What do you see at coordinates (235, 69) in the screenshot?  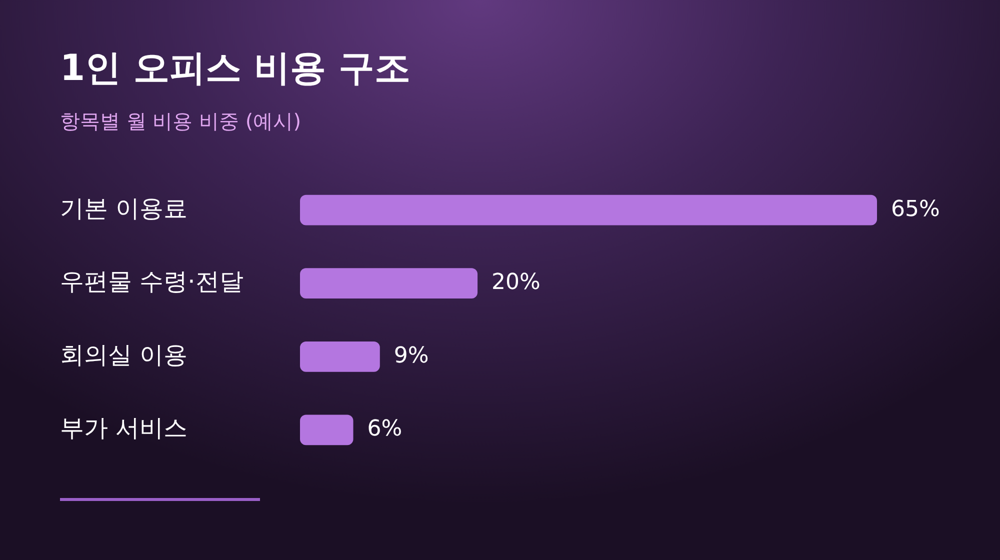 I see `chart-title: 1인 오피스 비용 구조` at bounding box center [235, 69].